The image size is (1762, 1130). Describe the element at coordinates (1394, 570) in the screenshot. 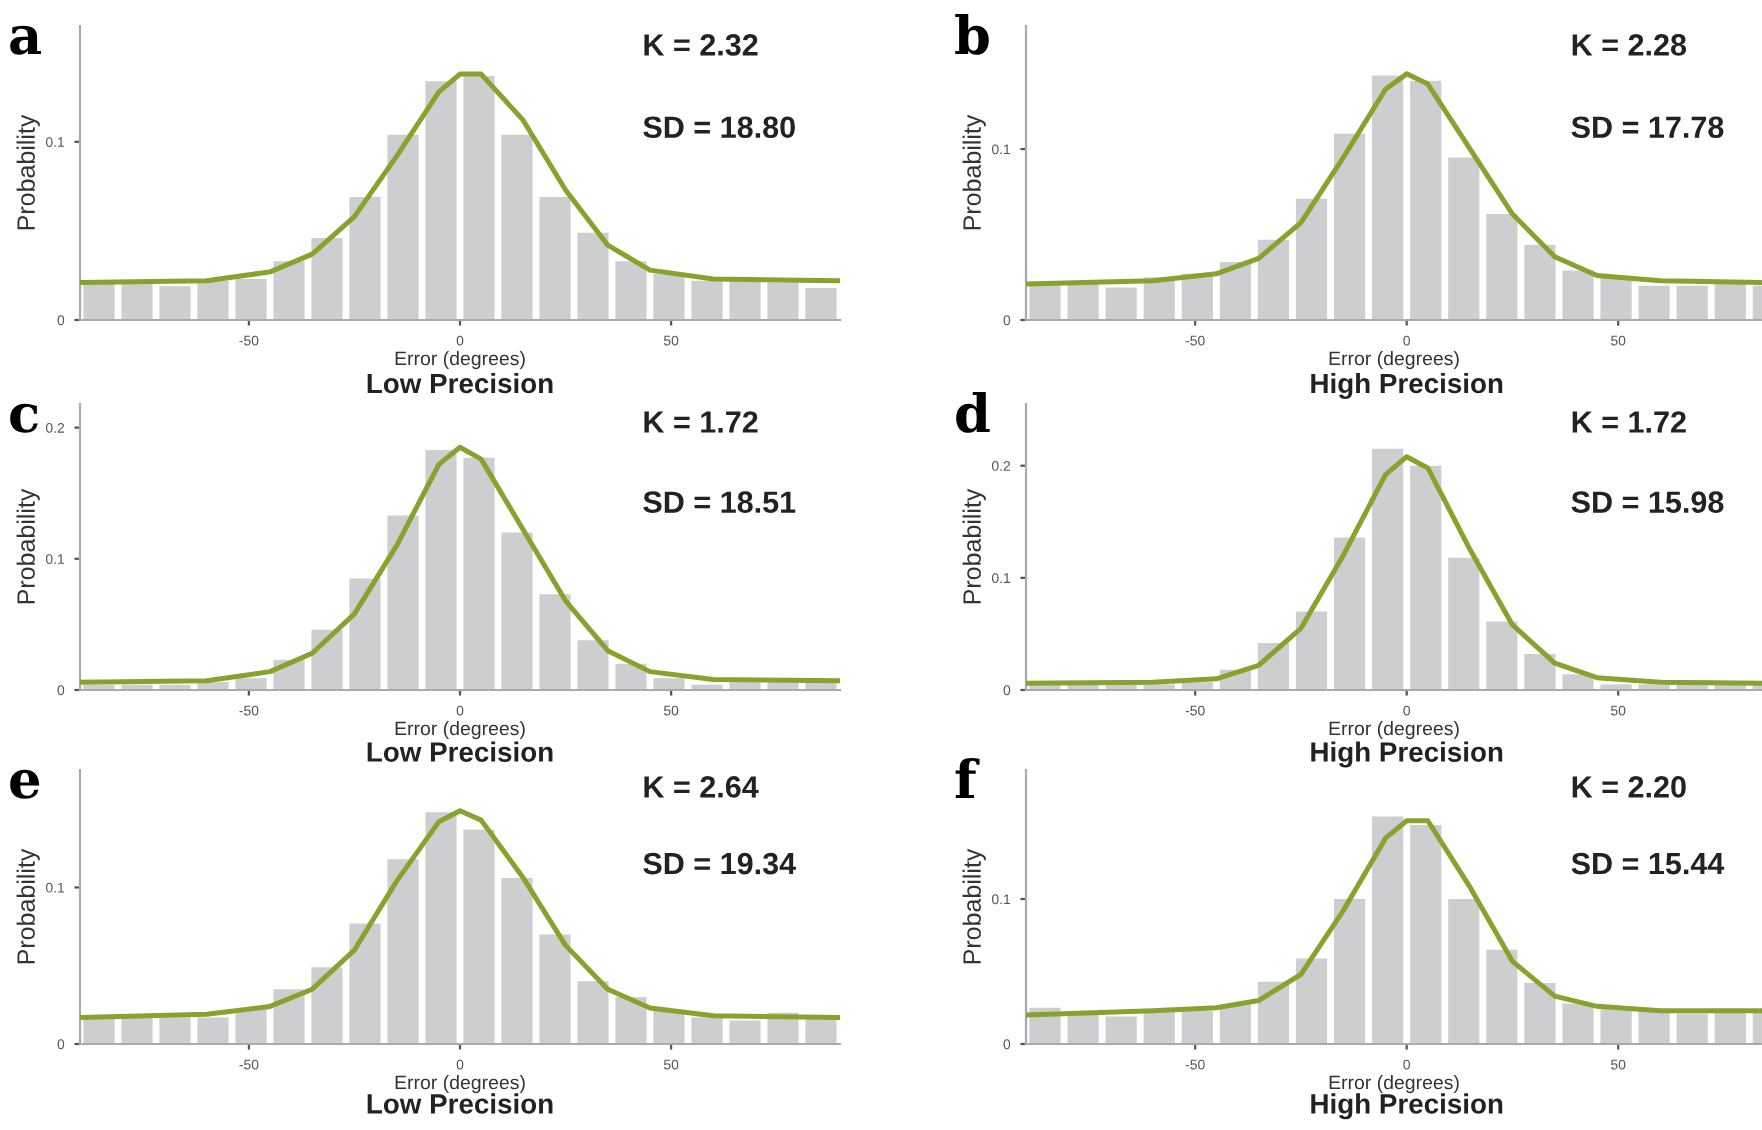

I see `line-series` at that location.